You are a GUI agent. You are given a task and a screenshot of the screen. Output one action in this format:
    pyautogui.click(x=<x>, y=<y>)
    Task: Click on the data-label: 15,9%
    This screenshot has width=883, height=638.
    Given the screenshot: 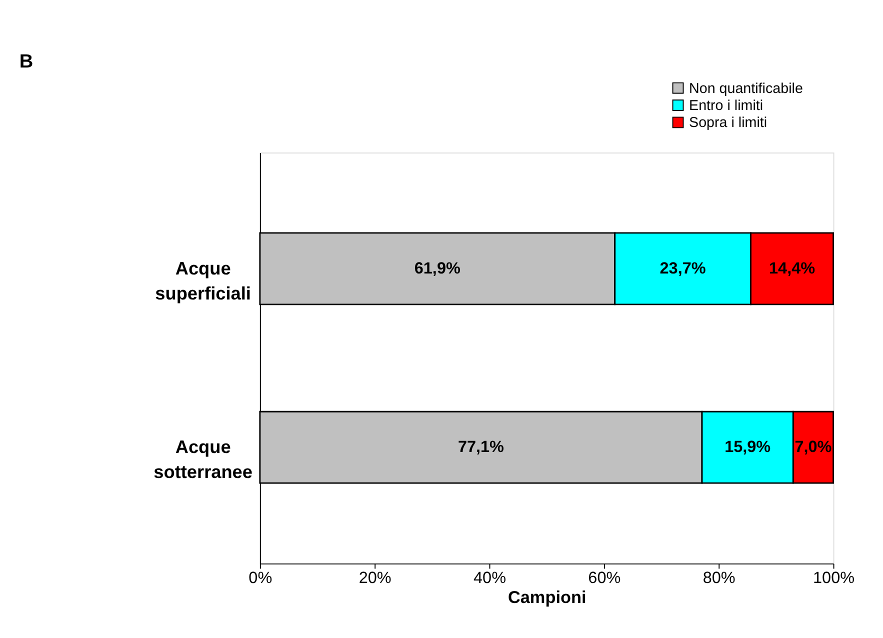 What is the action you would take?
    pyautogui.click(x=747, y=447)
    